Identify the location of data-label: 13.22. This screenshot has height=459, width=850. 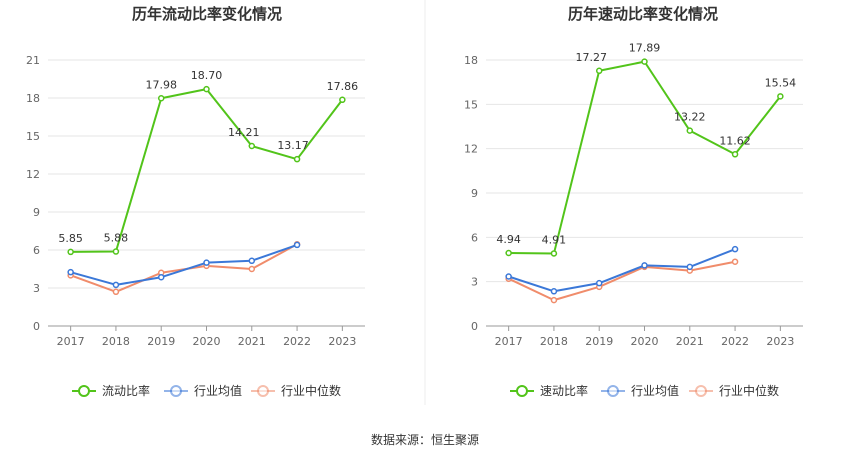
(690, 117).